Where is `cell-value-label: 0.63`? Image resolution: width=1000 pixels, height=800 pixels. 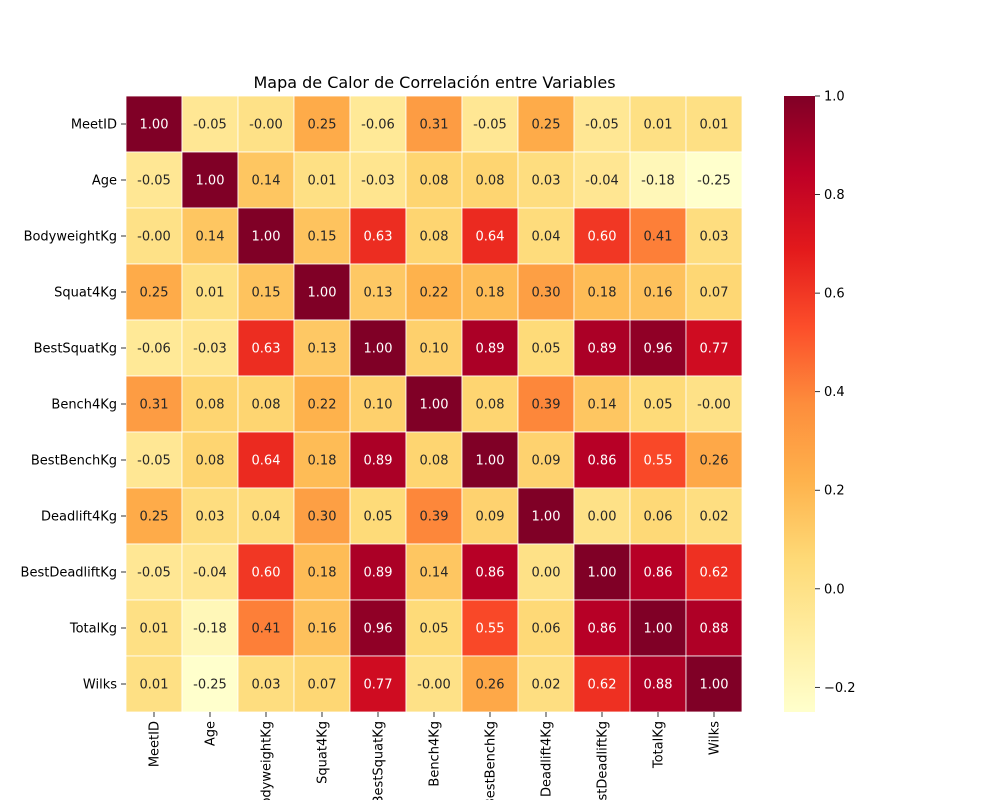 cell-value-label: 0.63 is located at coordinates (266, 349).